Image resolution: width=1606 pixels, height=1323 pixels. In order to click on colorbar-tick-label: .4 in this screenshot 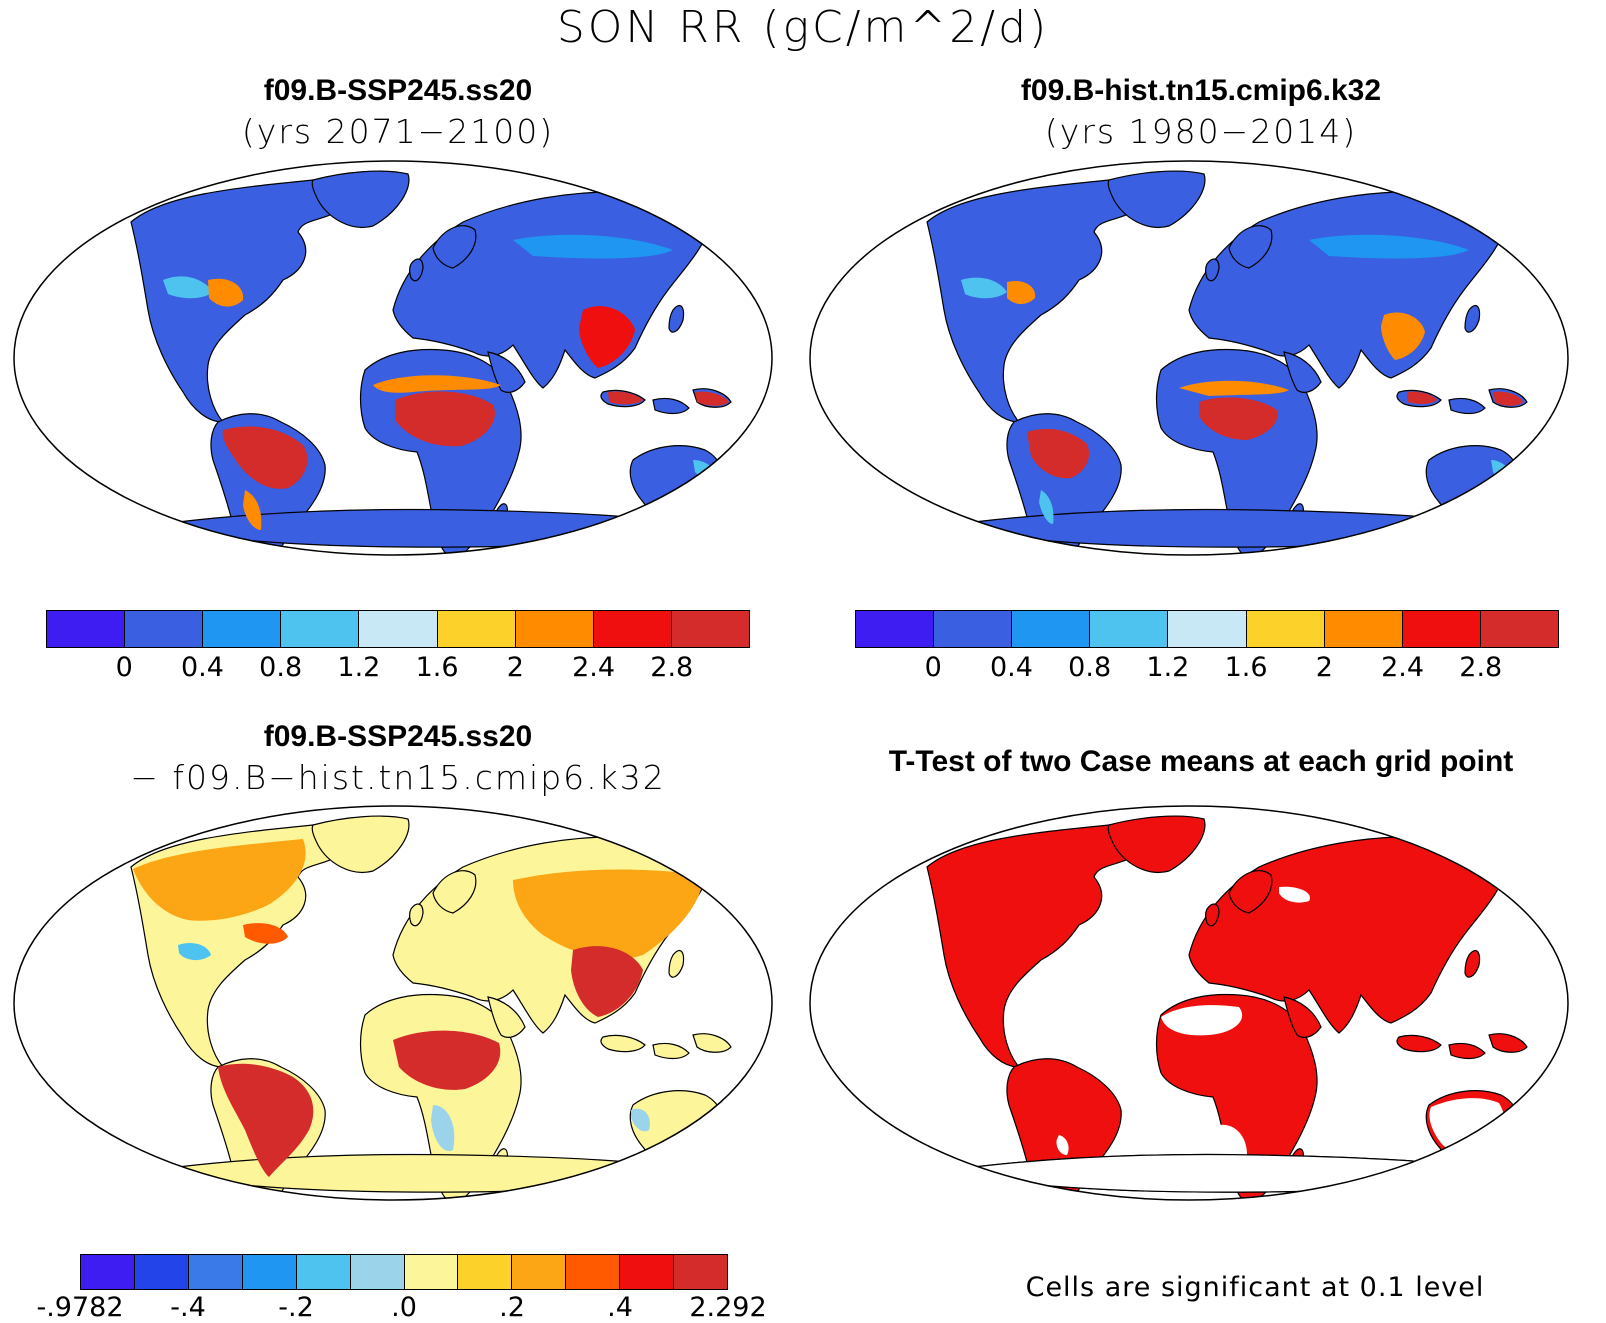, I will do `click(620, 1307)`.